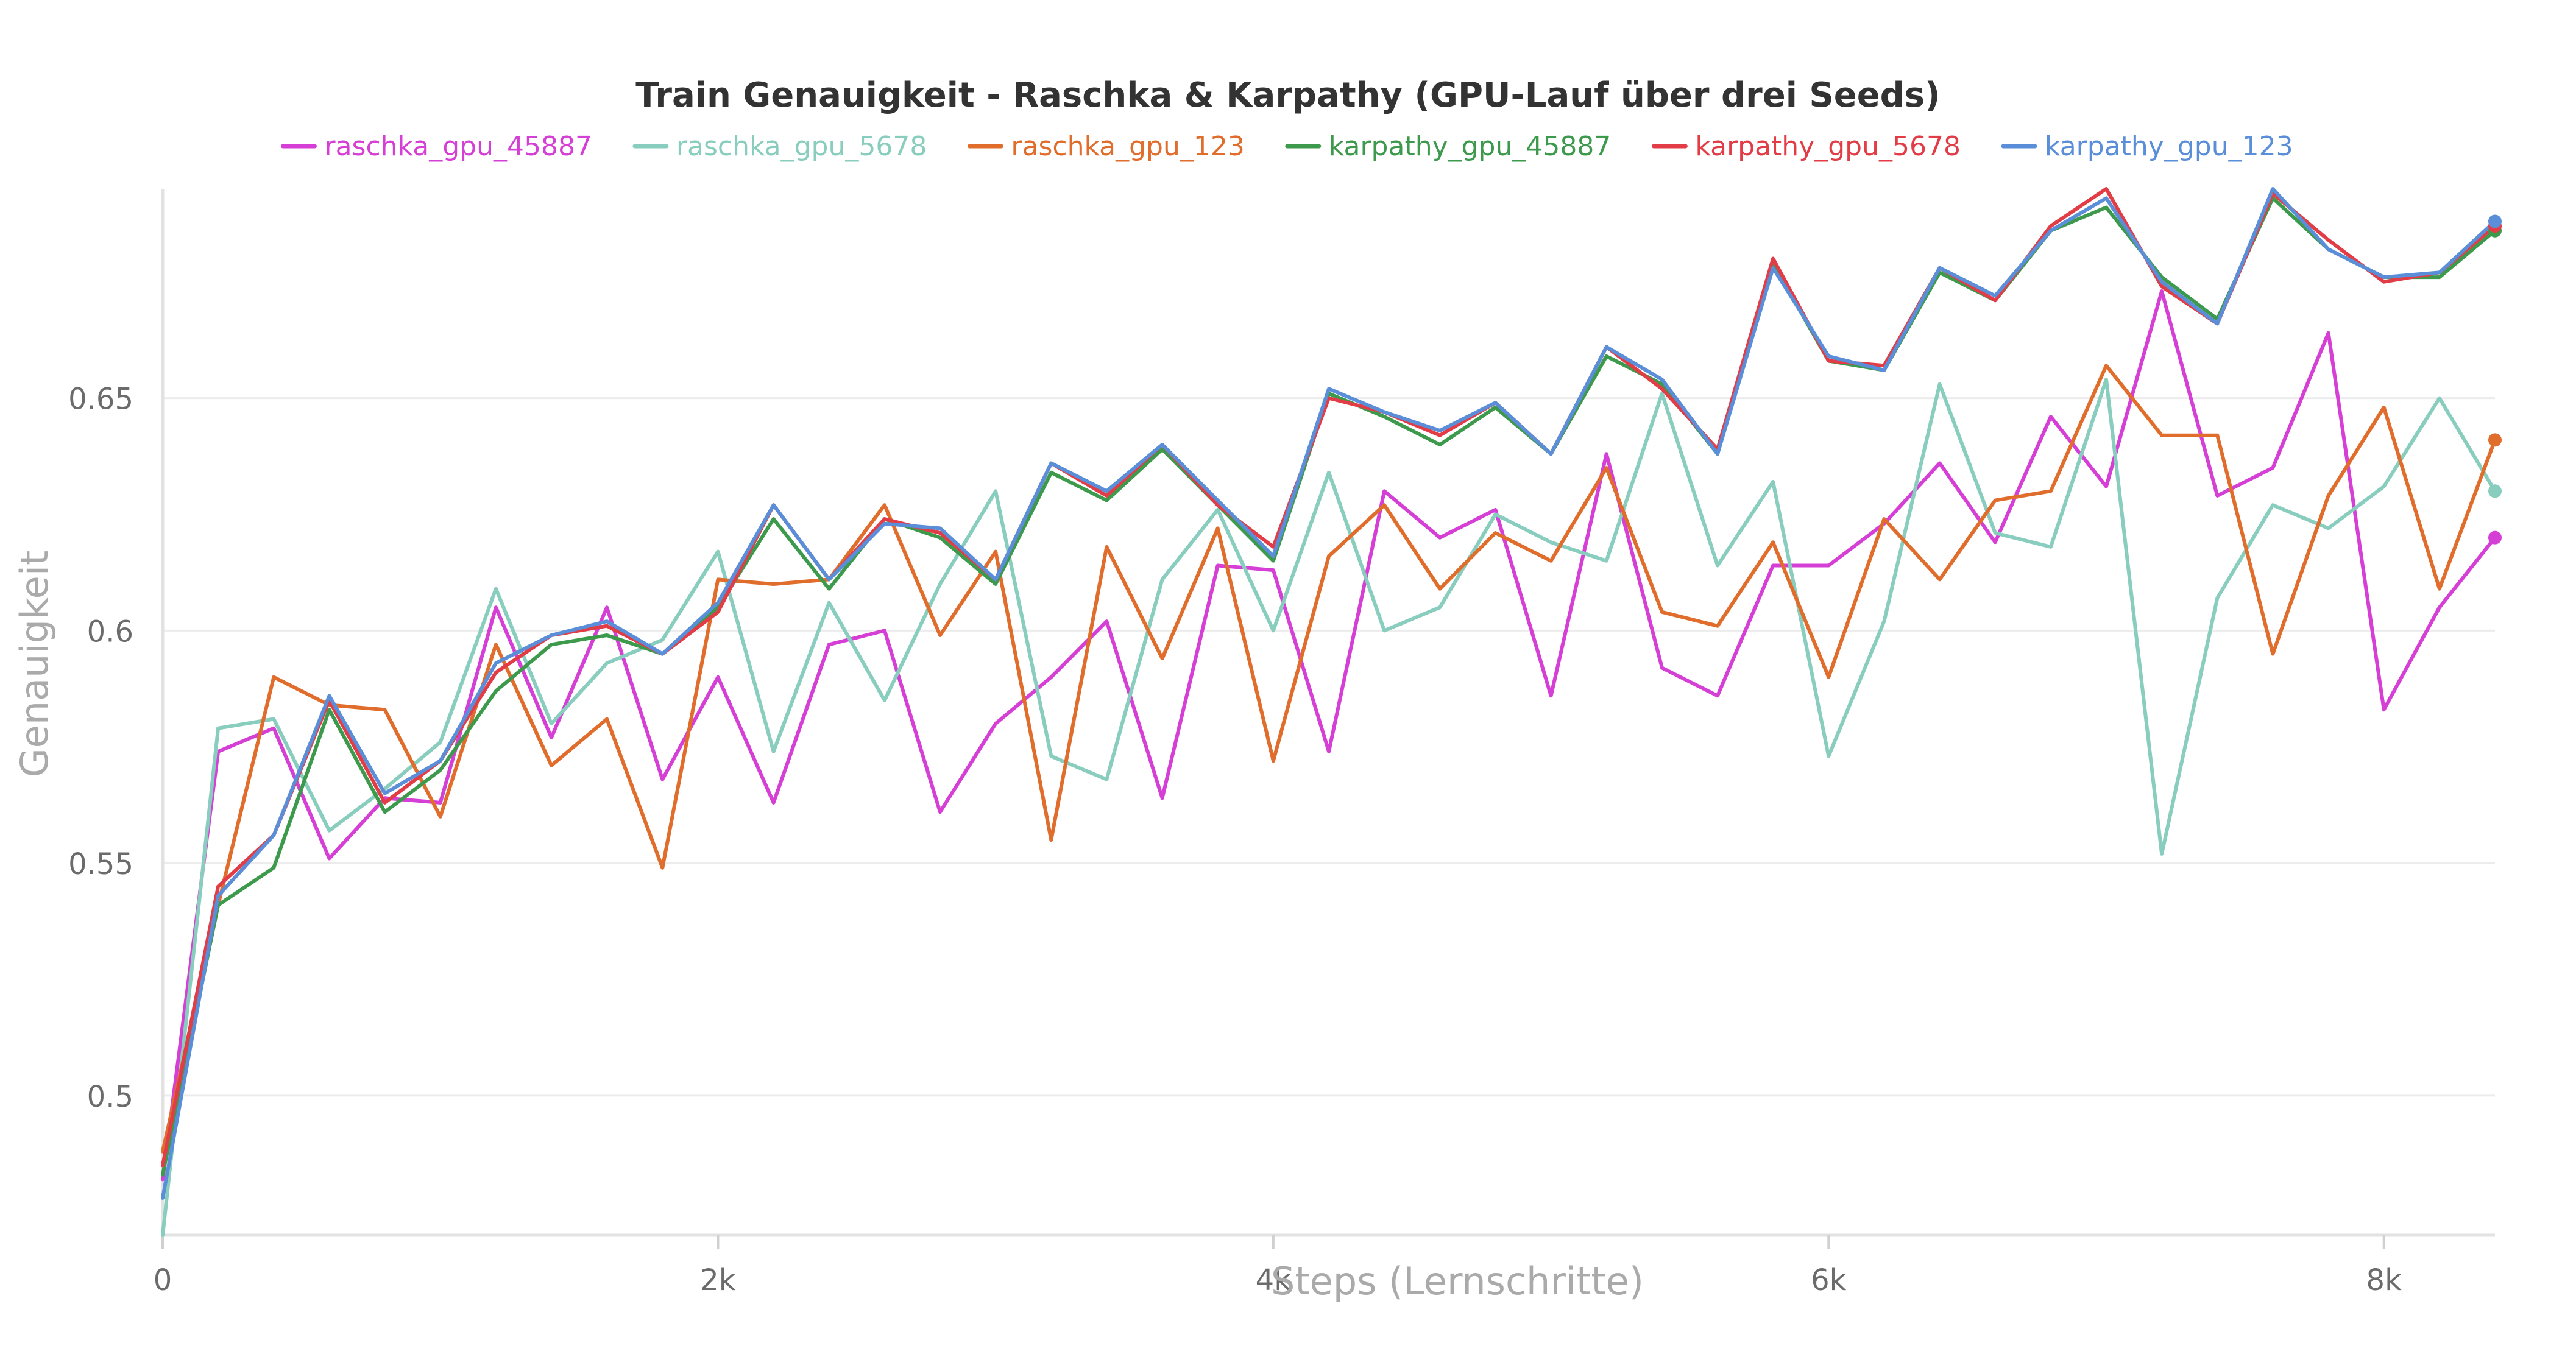 This screenshot has height=1357, width=2576. I want to click on legend-label: karpathy_gpu_45887, so click(1470, 146).